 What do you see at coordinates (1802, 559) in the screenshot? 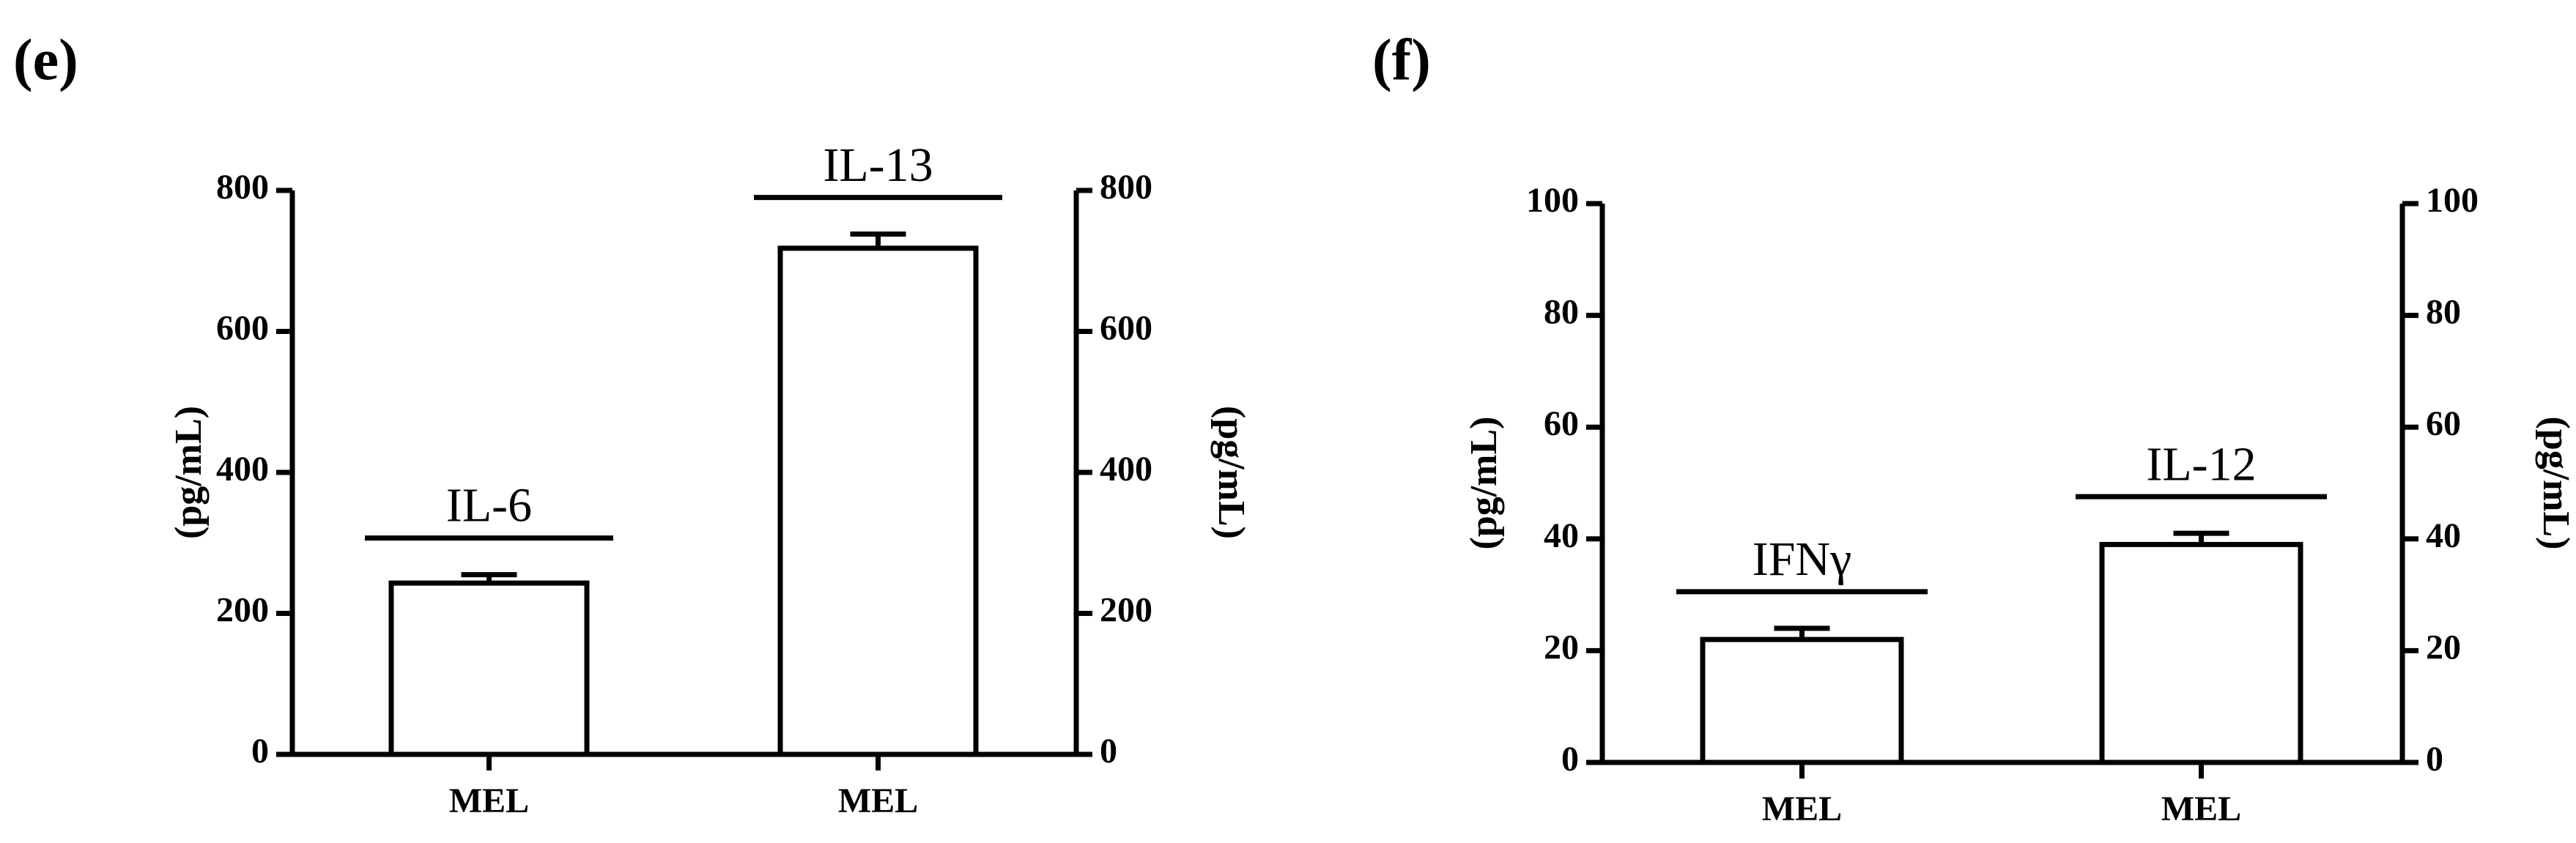
I see `bar-label: IFNγ` at bounding box center [1802, 559].